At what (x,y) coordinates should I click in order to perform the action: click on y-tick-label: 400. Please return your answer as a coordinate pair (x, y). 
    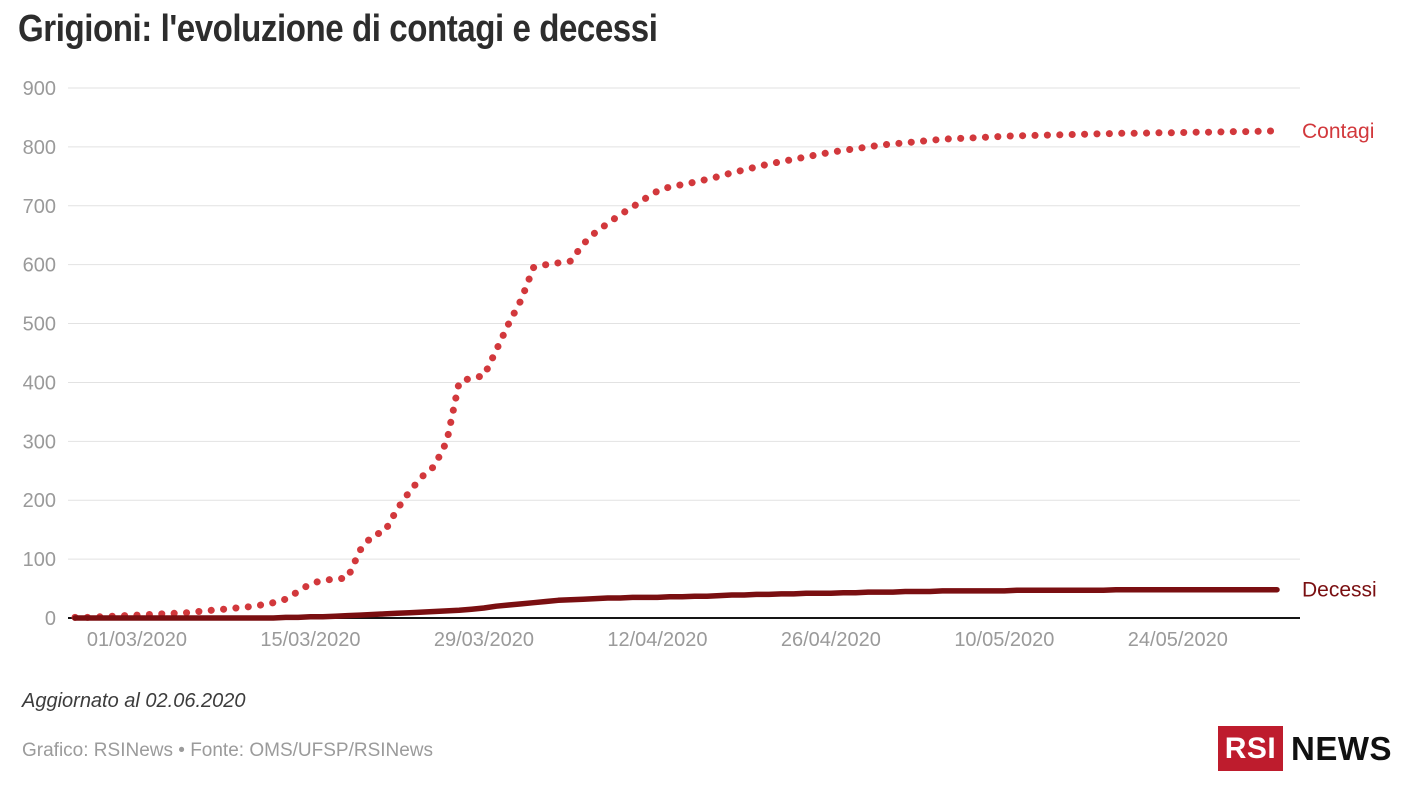
    Looking at the image, I should click on (39, 383).